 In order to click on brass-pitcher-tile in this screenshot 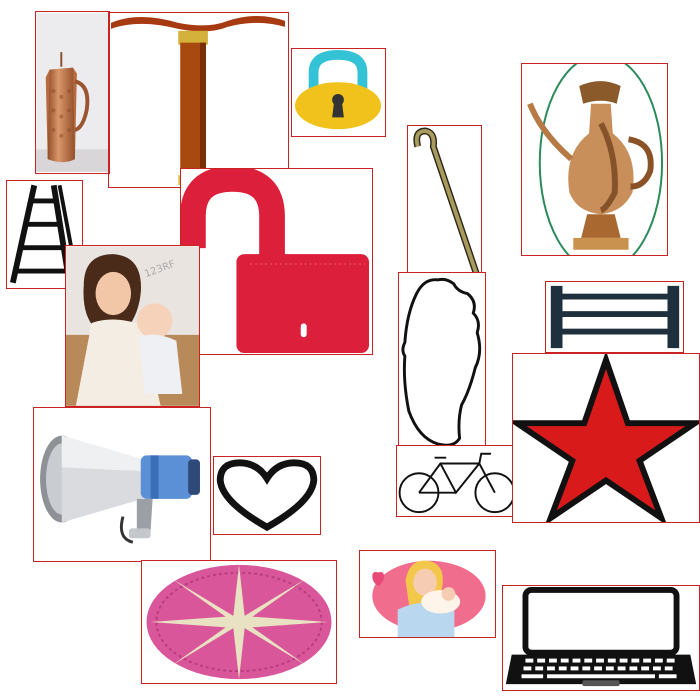, I will do `click(594, 159)`.